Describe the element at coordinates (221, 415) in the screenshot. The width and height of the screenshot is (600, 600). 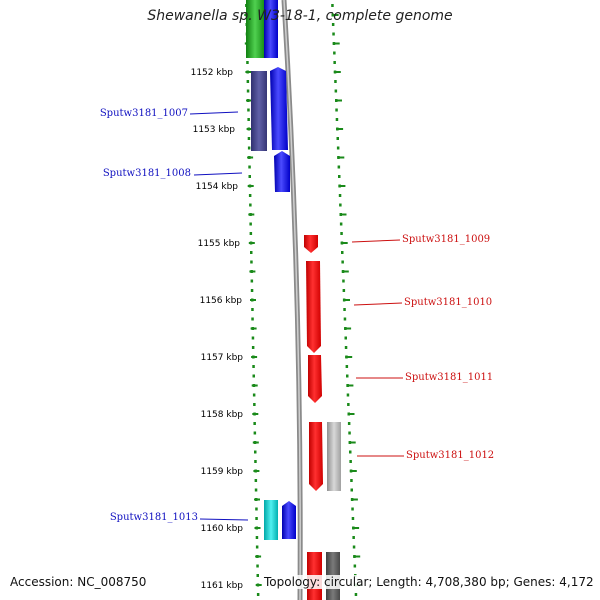
I see `ruler-label-1158: 1158 kbp` at that location.